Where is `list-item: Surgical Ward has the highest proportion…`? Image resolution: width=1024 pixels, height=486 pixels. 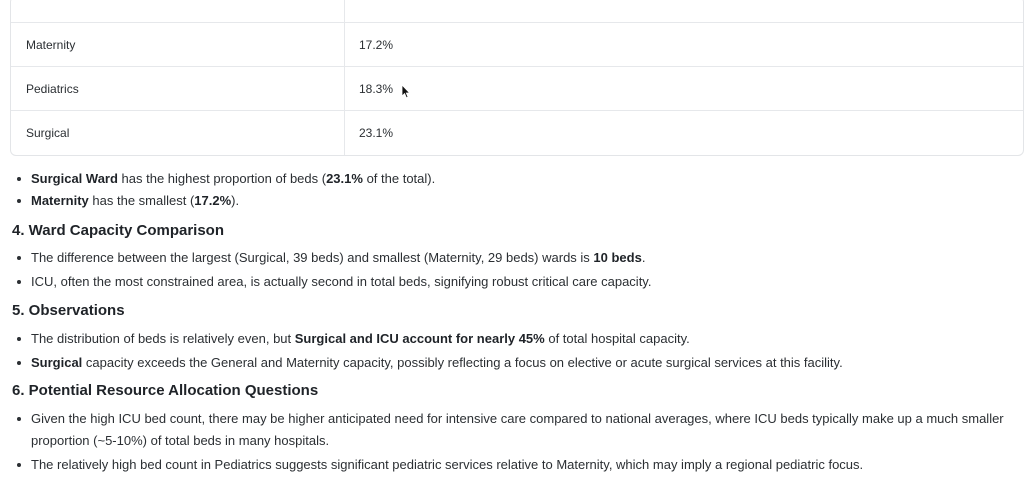 list-item: Surgical Ward has the highest proportion… is located at coordinates (512, 179).